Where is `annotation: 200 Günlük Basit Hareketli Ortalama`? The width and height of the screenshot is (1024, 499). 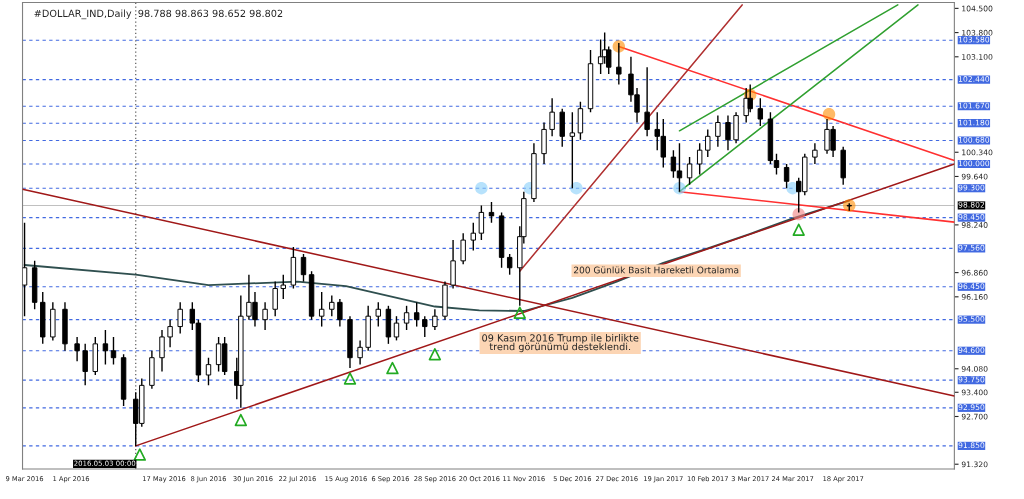
annotation: 200 Günlük Basit Hareketli Ortalama is located at coordinates (656, 270).